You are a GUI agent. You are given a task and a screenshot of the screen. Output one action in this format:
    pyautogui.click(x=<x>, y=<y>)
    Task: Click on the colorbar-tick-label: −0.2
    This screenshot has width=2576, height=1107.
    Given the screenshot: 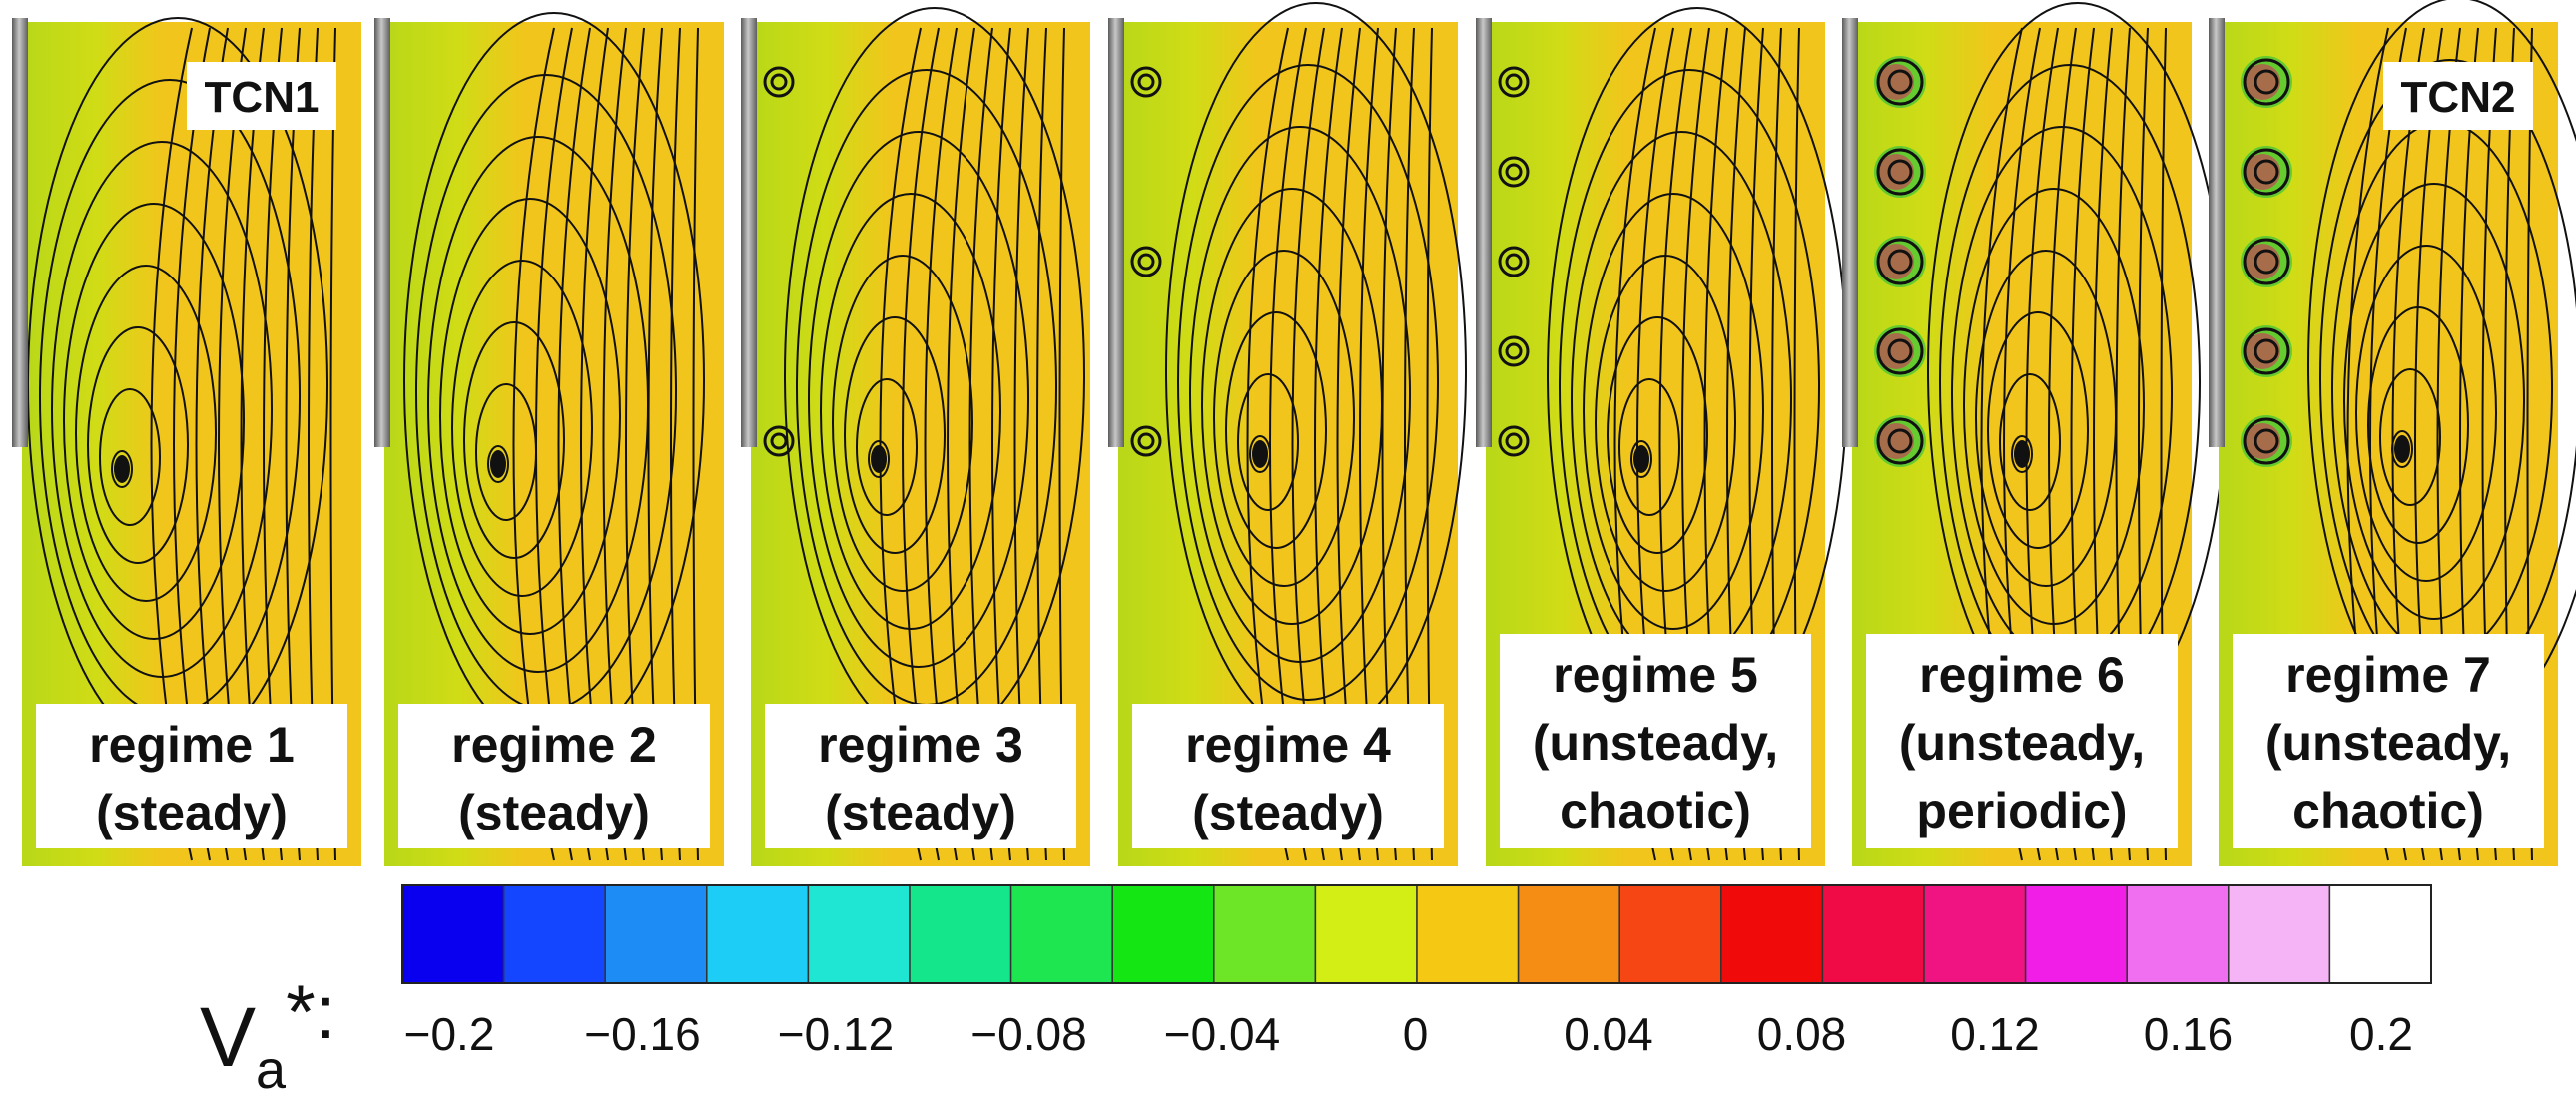 What is the action you would take?
    pyautogui.click(x=449, y=1034)
    